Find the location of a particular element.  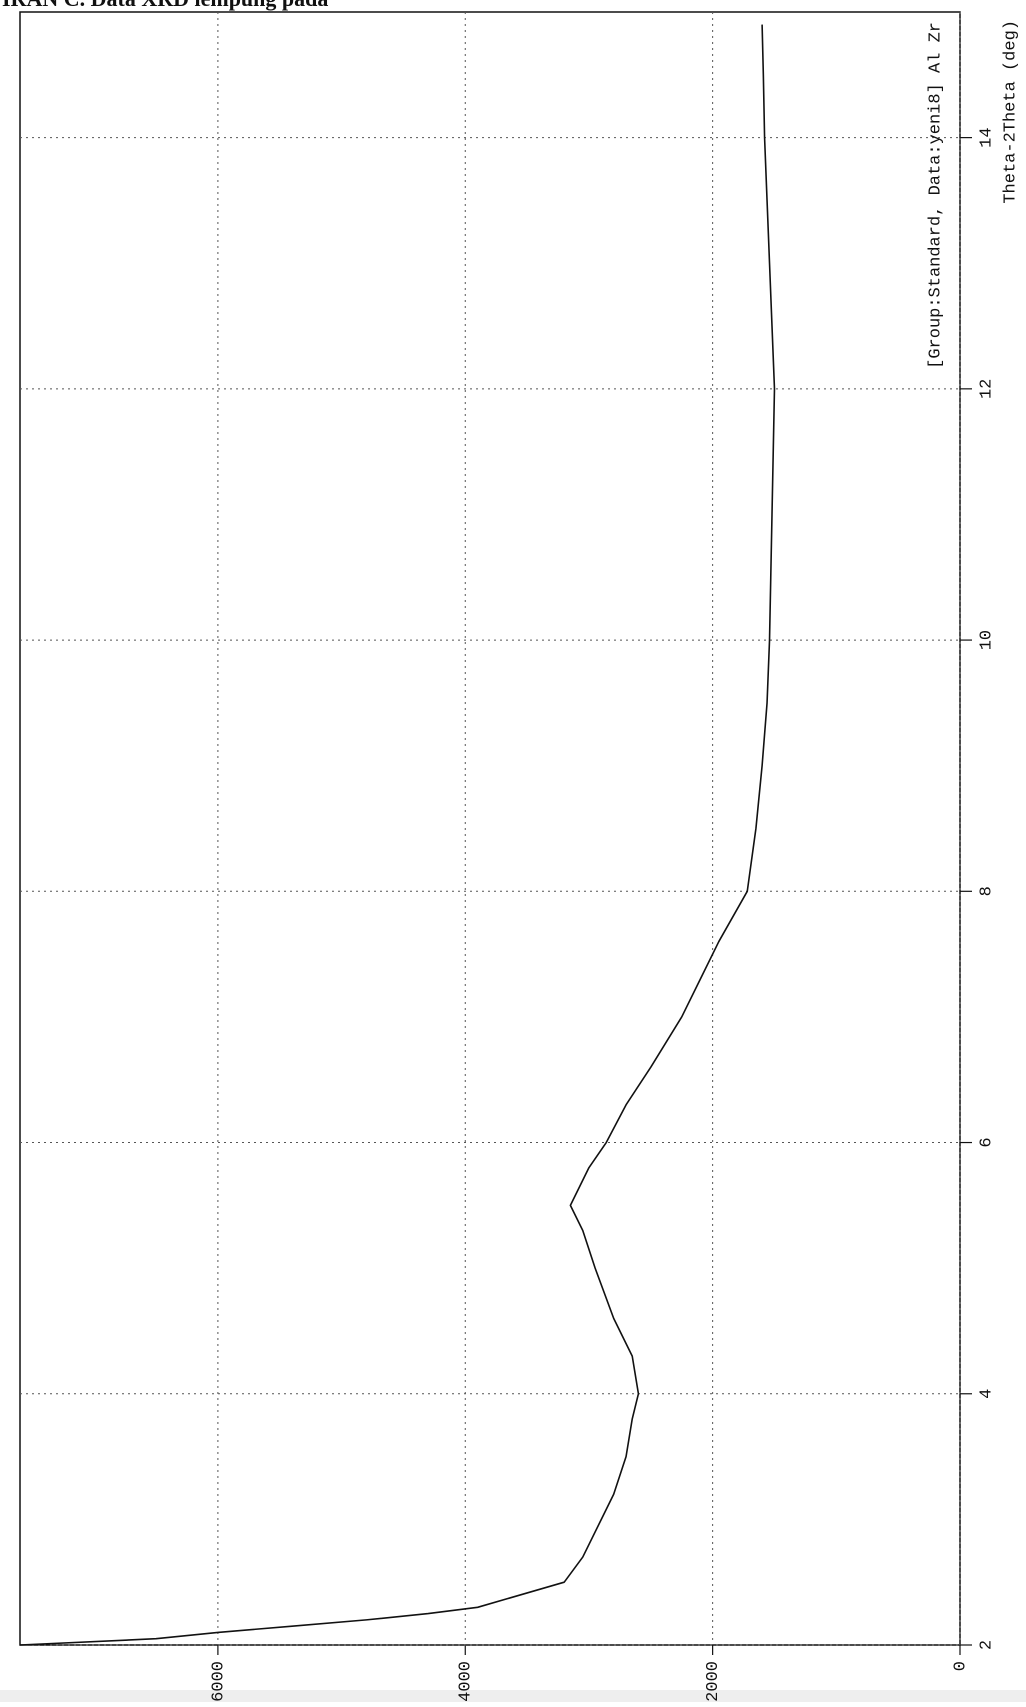

x-tick-label: 2 is located at coordinates (986, 1645).